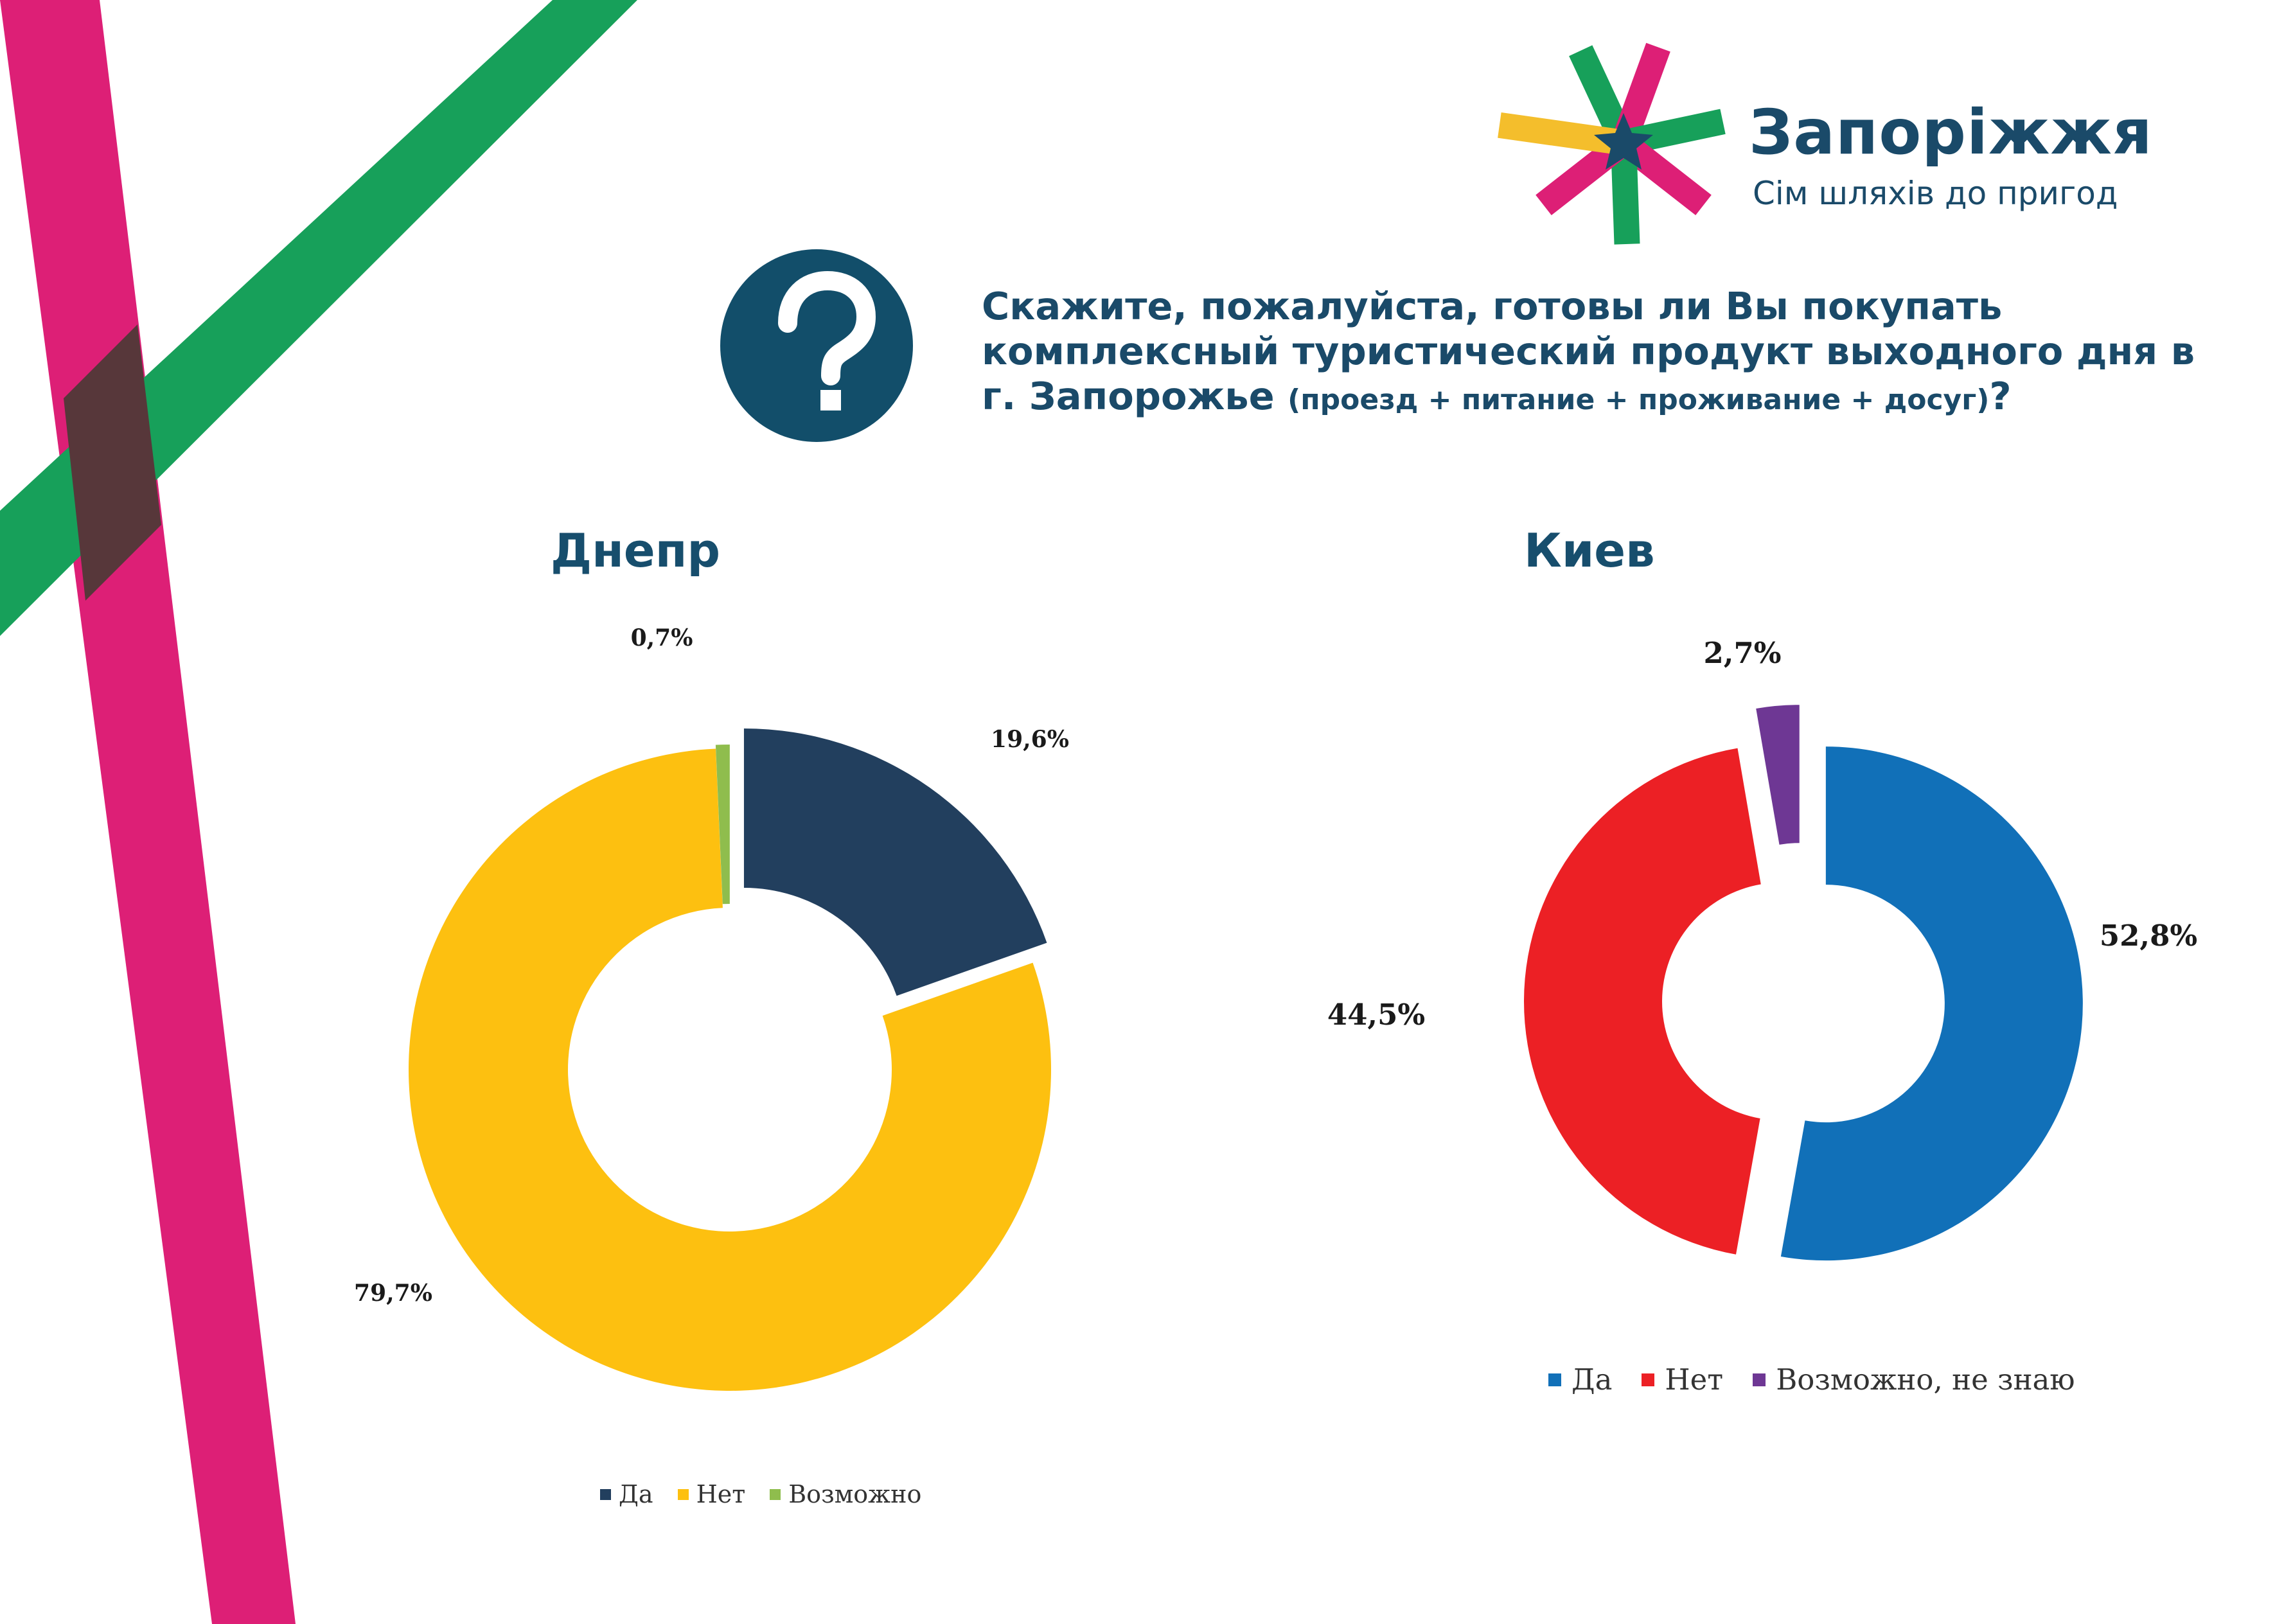  I want to click on question-detail: (проезд + питание + проживание + досуг), so click(1639, 400).